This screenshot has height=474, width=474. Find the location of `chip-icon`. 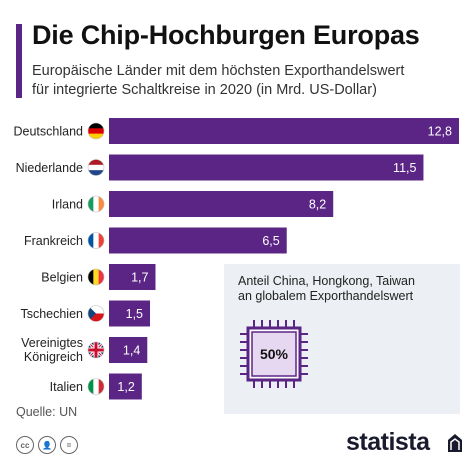

chip-icon is located at coordinates (274, 354).